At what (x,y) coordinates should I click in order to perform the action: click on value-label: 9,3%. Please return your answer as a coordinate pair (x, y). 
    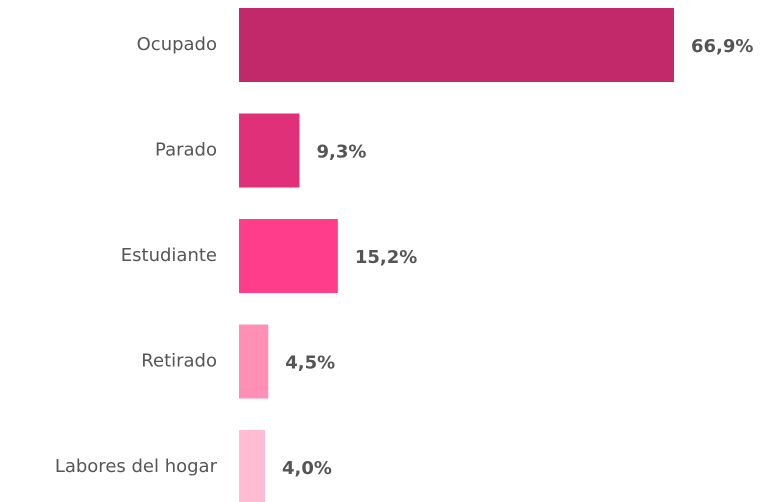
    Looking at the image, I should click on (341, 152).